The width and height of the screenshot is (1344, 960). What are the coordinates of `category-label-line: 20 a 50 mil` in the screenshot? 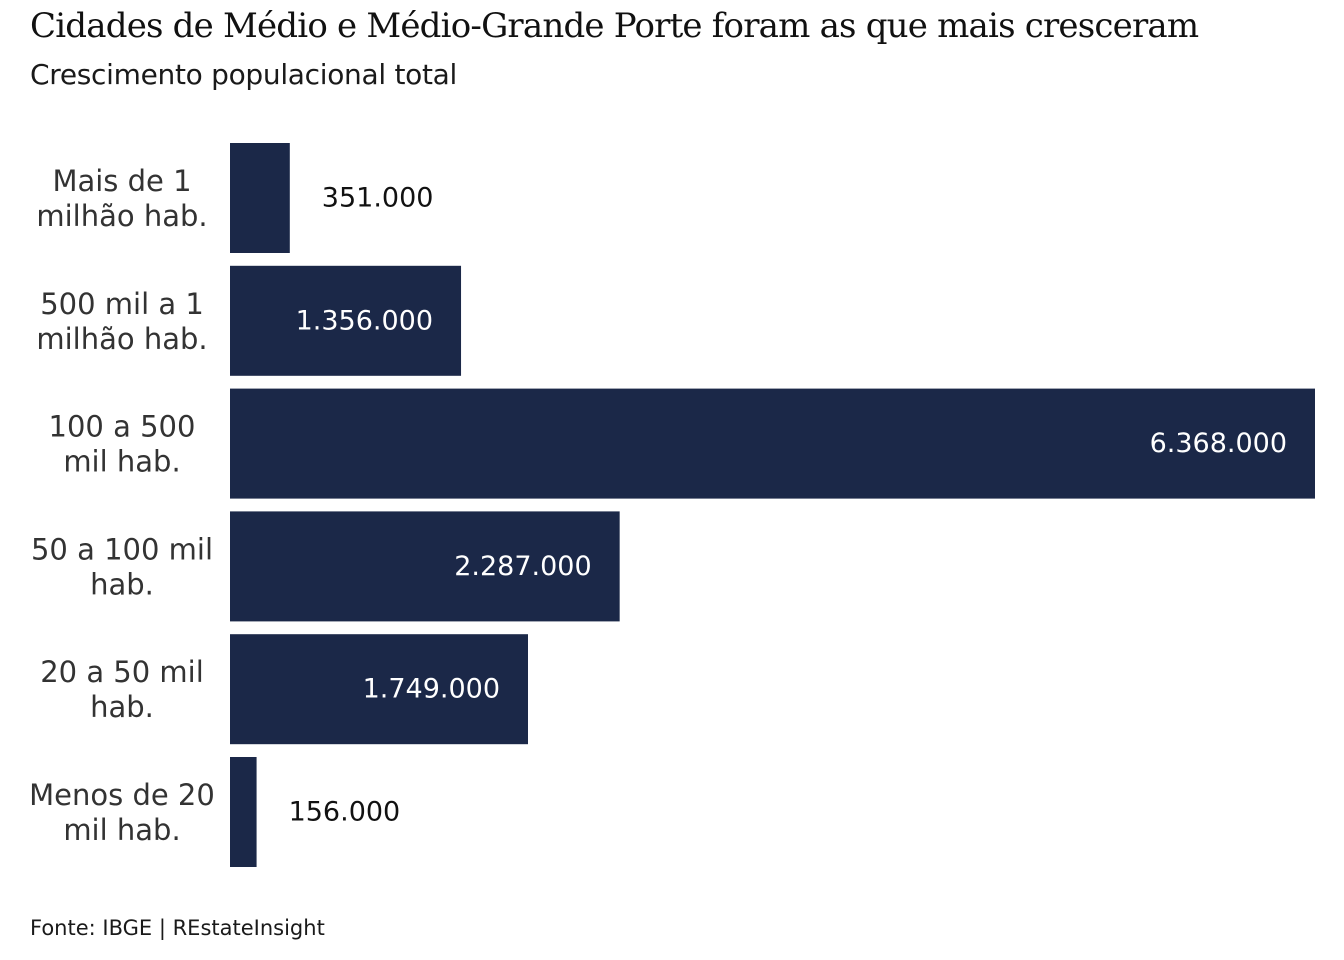 It's located at (122, 672).